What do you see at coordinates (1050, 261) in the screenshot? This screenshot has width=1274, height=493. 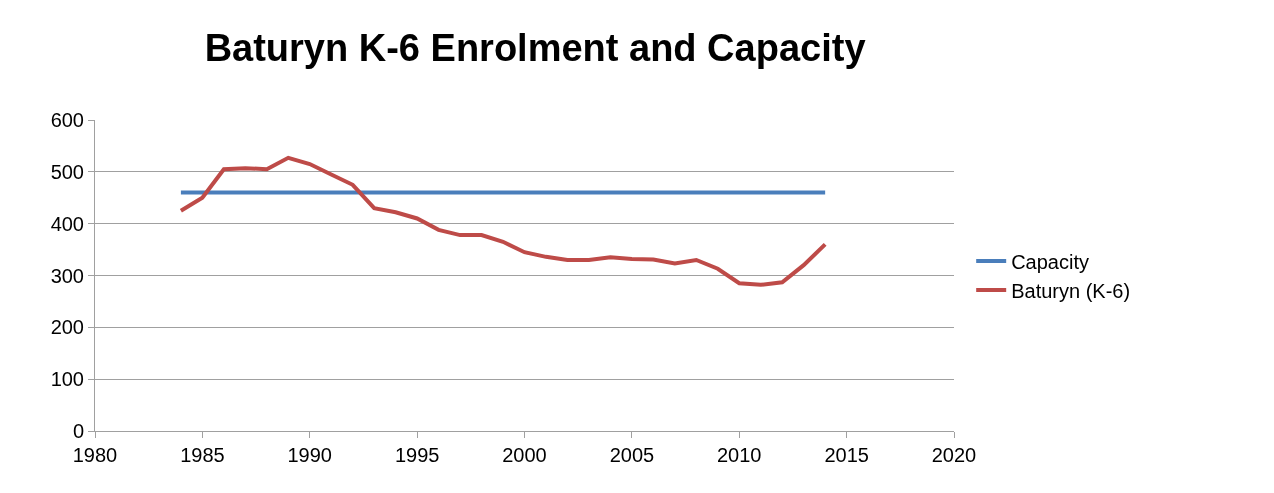 I see `legend-label: Capacity` at bounding box center [1050, 261].